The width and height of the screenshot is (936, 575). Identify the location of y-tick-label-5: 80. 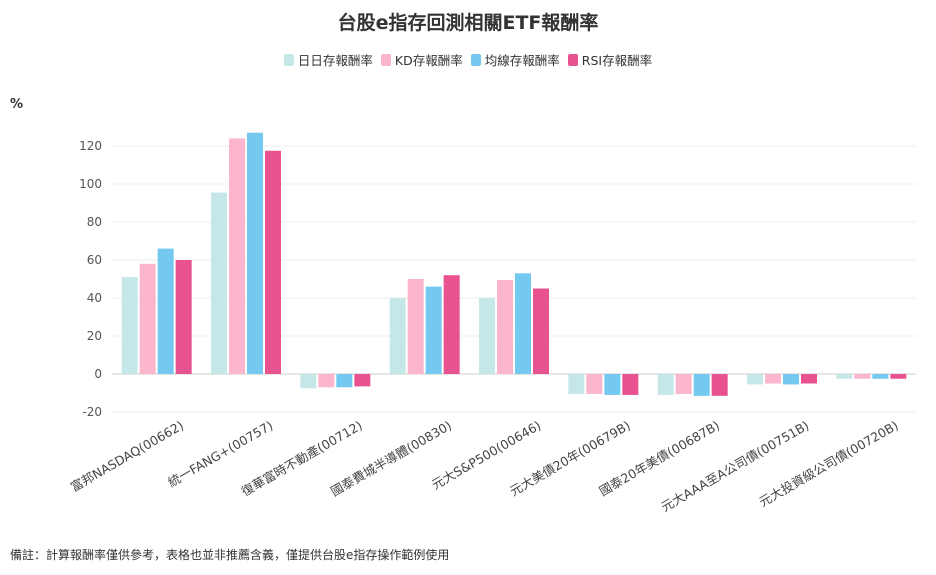
(94, 222).